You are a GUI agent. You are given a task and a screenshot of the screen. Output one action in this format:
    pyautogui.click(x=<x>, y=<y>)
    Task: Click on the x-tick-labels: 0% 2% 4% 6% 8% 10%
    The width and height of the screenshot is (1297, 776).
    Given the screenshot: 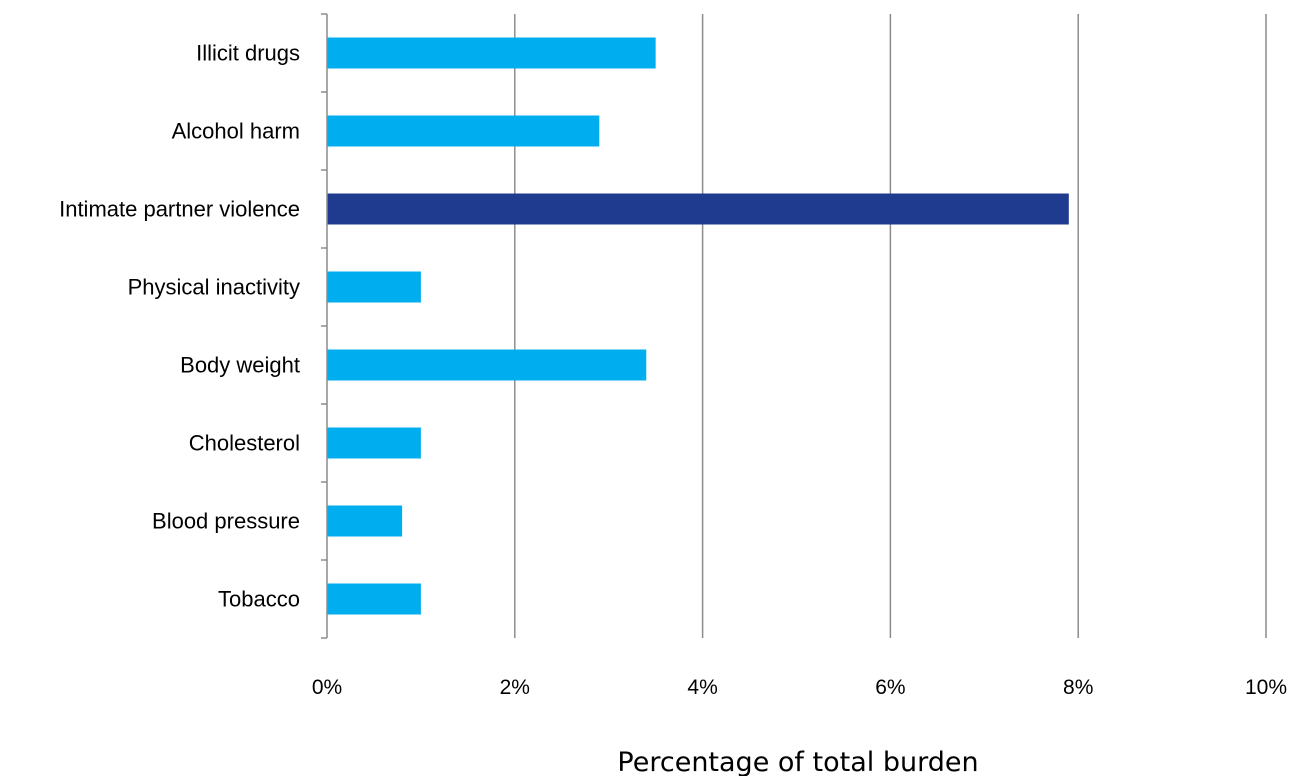 What is the action you would take?
    pyautogui.click(x=799, y=687)
    